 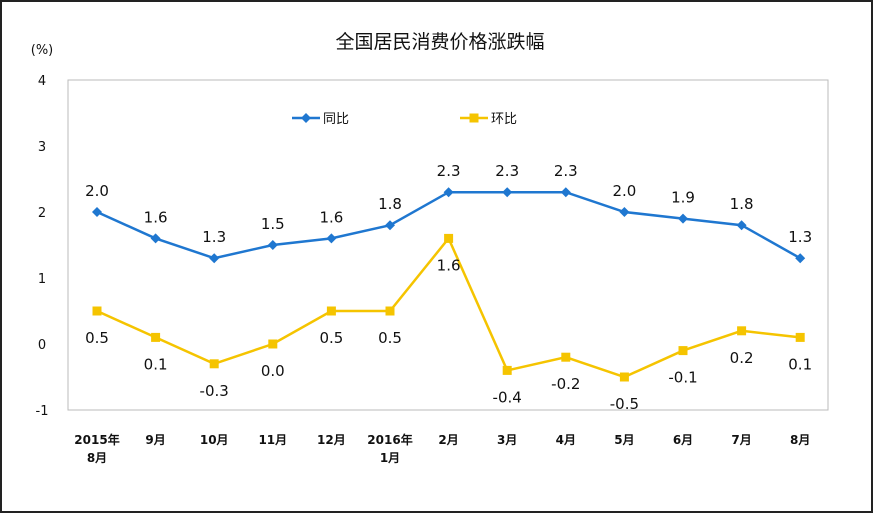 I want to click on y-tick-label: 1, so click(x=42, y=279).